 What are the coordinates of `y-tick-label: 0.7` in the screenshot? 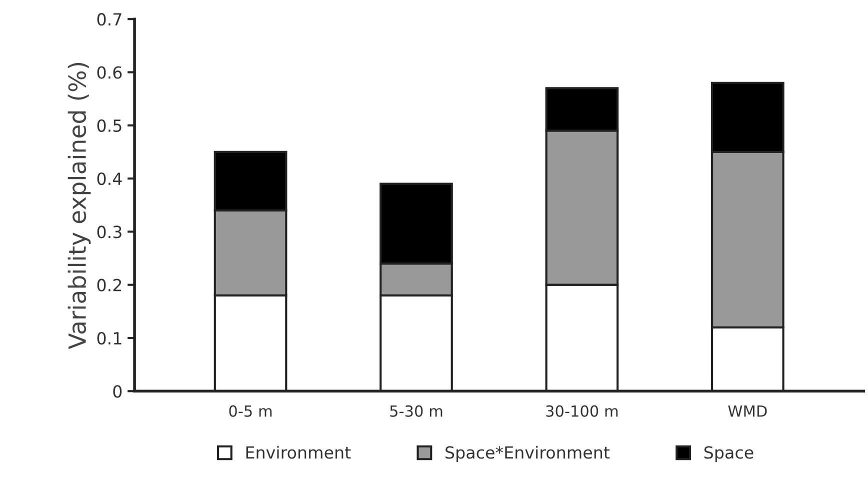 It's located at (109, 19).